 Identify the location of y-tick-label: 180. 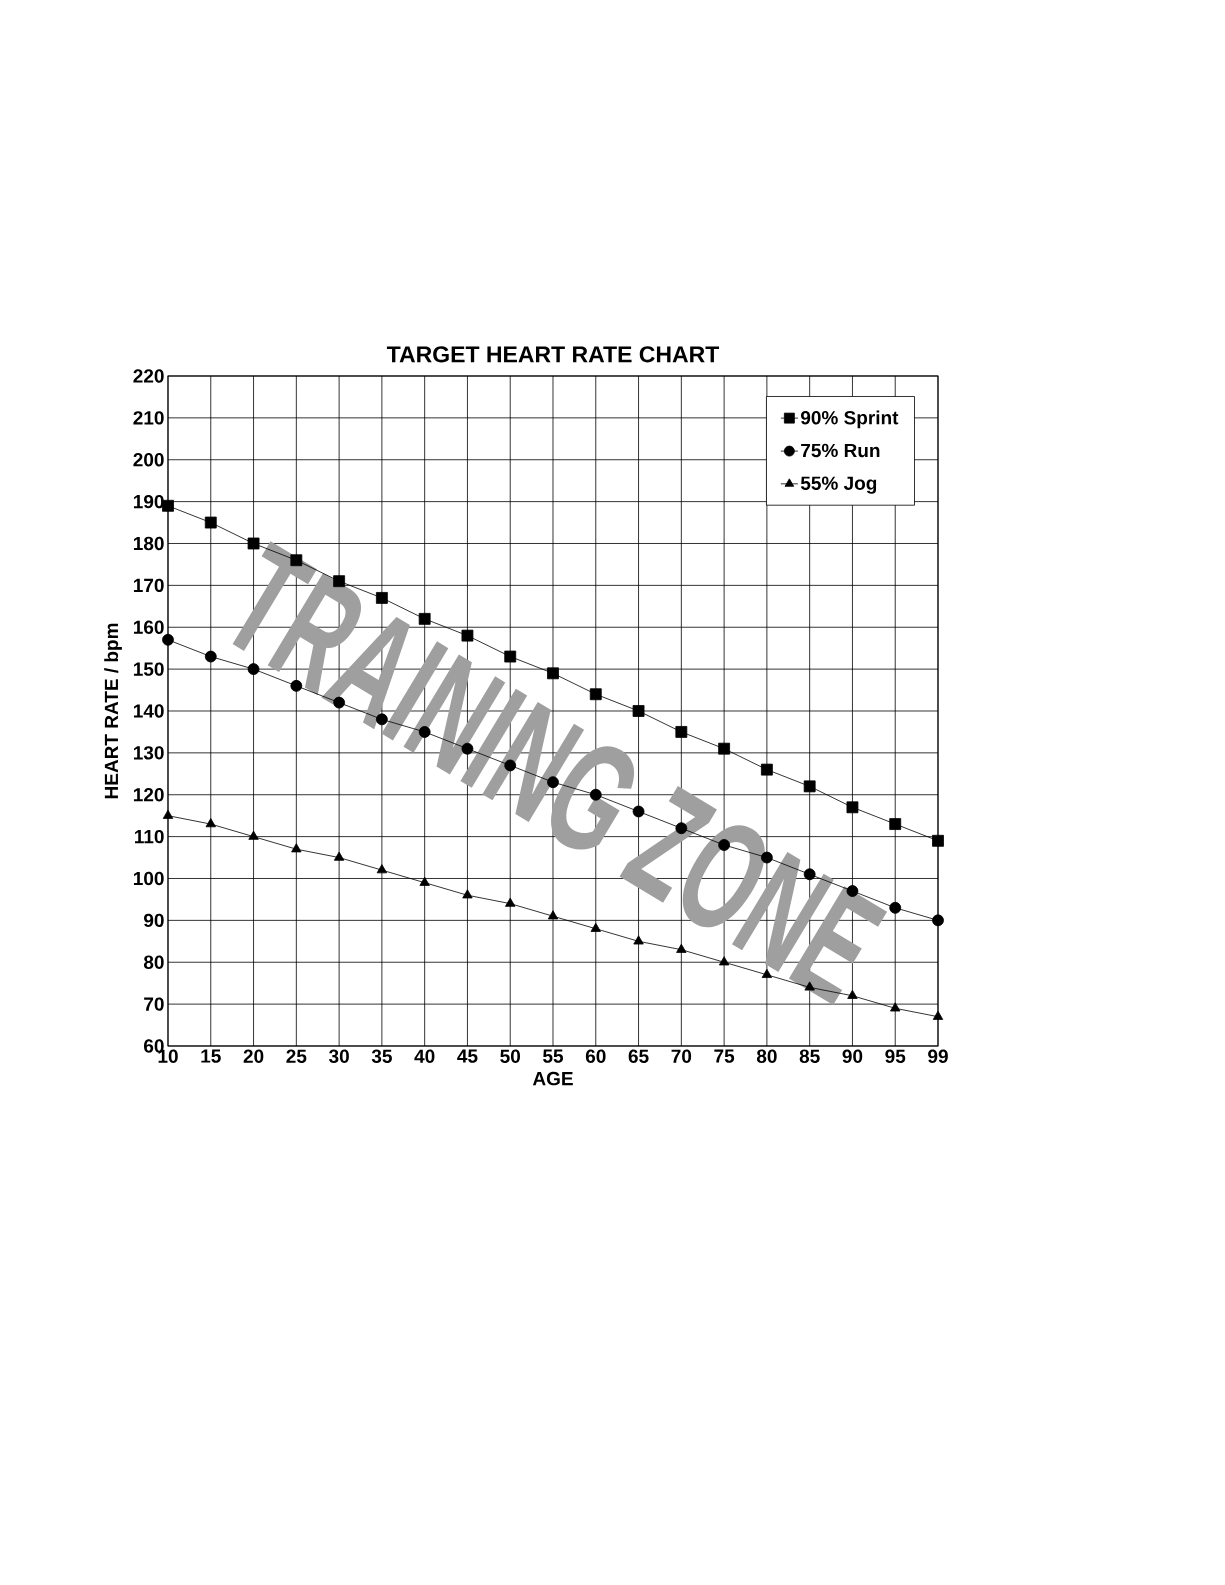
(148, 543).